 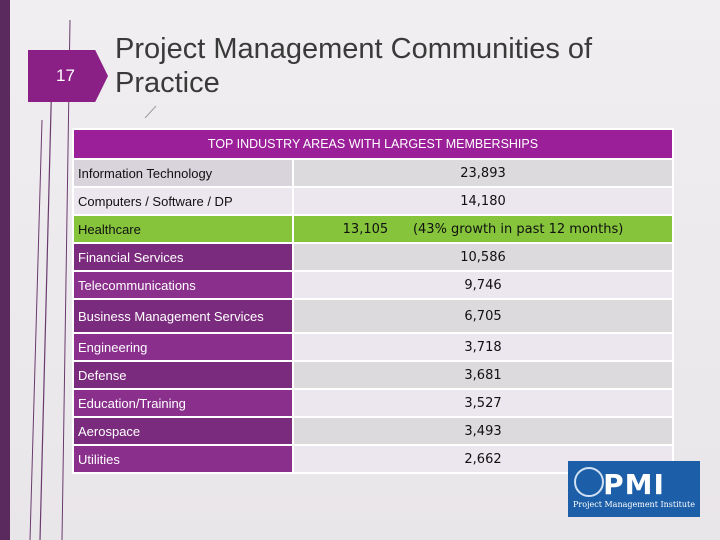 I want to click on table-row: Education/Training 3,527, so click(x=373, y=403).